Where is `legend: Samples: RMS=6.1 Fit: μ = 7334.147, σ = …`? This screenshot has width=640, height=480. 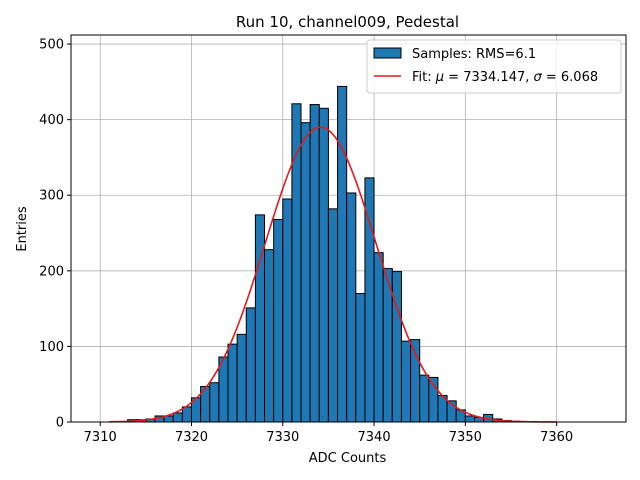
legend: Samples: RMS=6.1 Fit: μ = 7334.147, σ = … is located at coordinates (494, 66).